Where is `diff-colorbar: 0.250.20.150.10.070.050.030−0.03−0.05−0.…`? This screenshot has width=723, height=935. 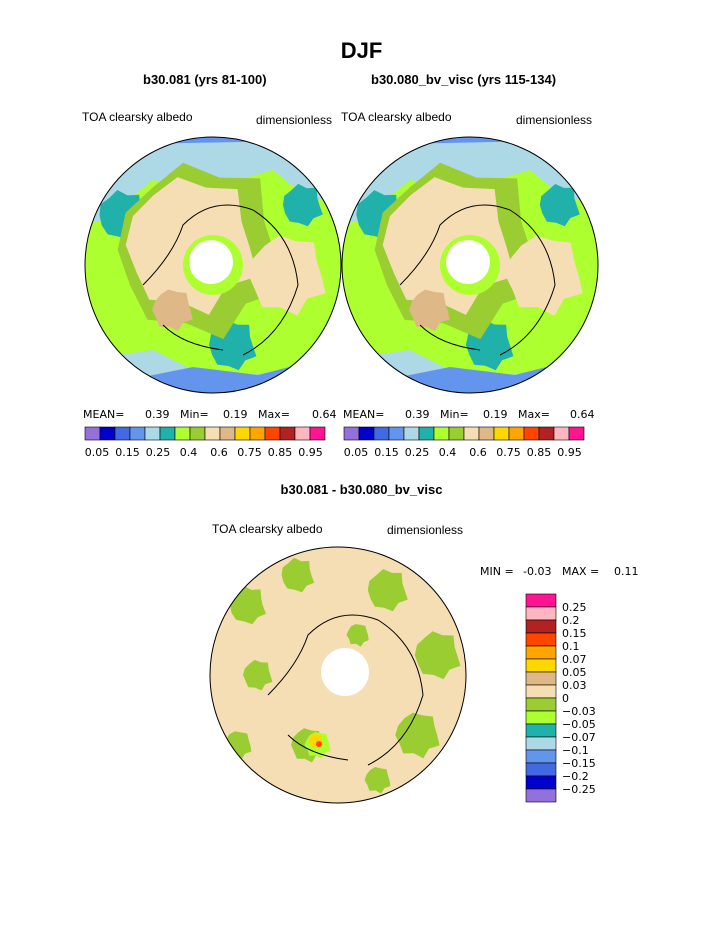 diff-colorbar: 0.250.20.150.10.070.050.030−0.03−0.05−0.… is located at coordinates (560, 698).